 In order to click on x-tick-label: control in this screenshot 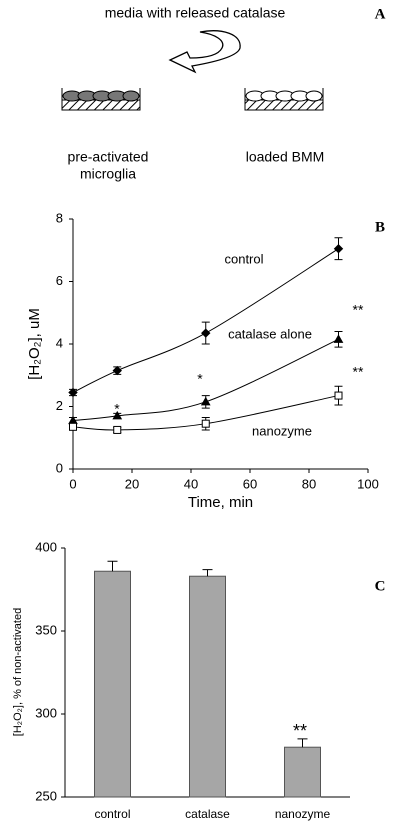, I will do `click(112, 814)`.